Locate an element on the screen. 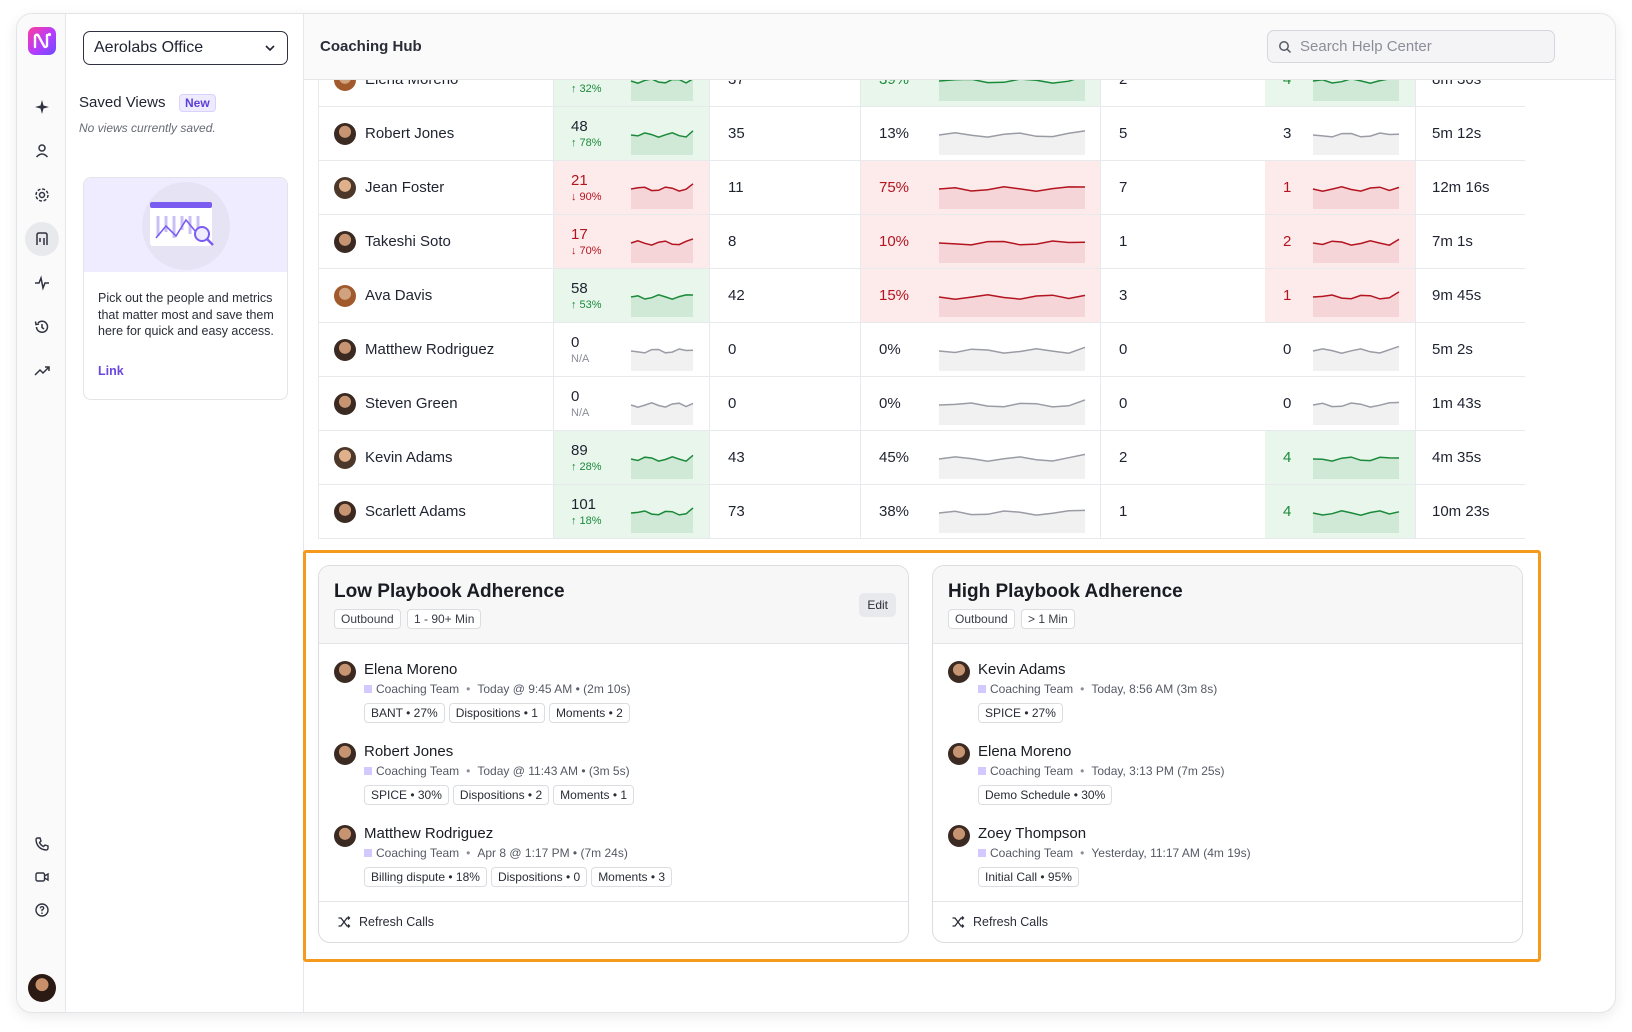  person-icon is located at coordinates (42, 151).